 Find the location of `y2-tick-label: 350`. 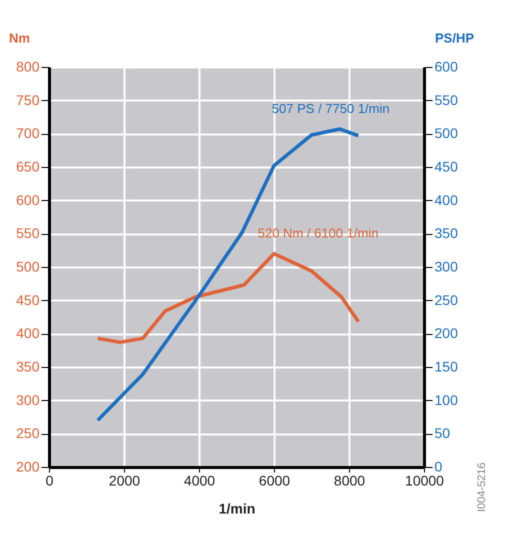

y2-tick-label: 350 is located at coordinates (446, 233).